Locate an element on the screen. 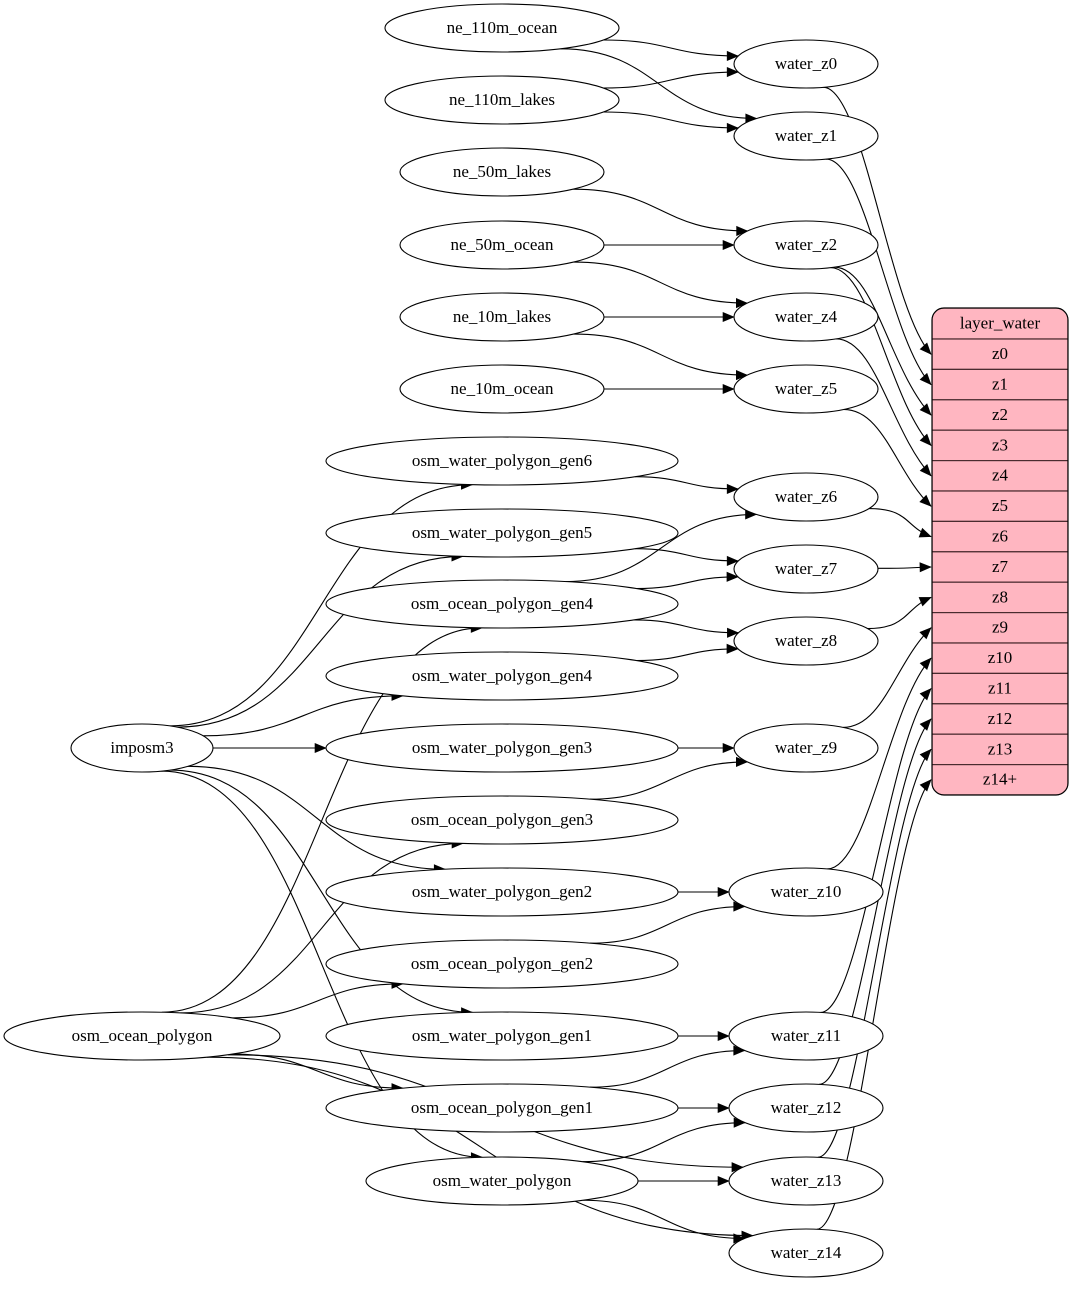 This screenshot has width=1073, height=1296. osm-node-osm_water_polygon: osm_water_polygon is located at coordinates (502, 1181).